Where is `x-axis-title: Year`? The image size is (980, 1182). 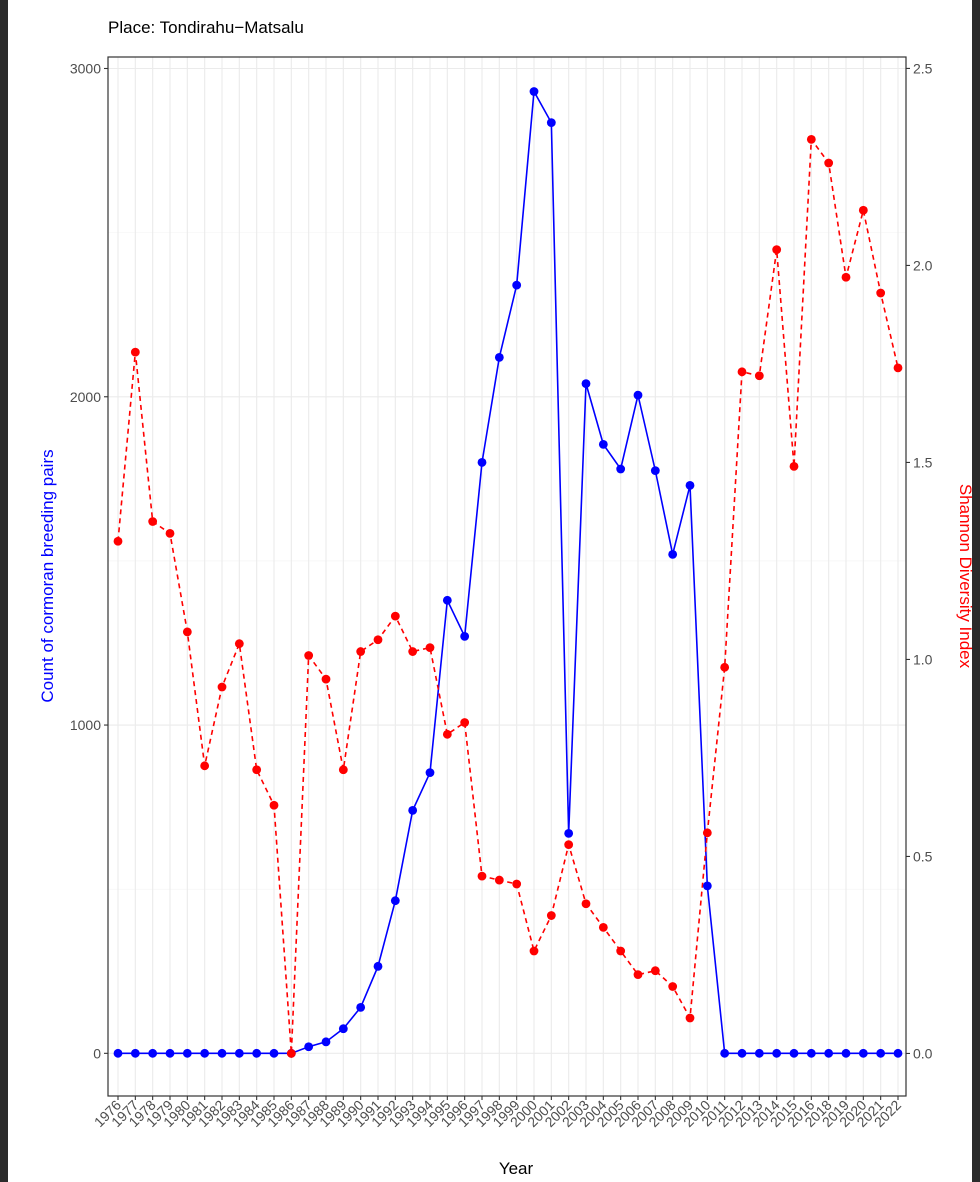
x-axis-title: Year is located at coordinates (516, 1168).